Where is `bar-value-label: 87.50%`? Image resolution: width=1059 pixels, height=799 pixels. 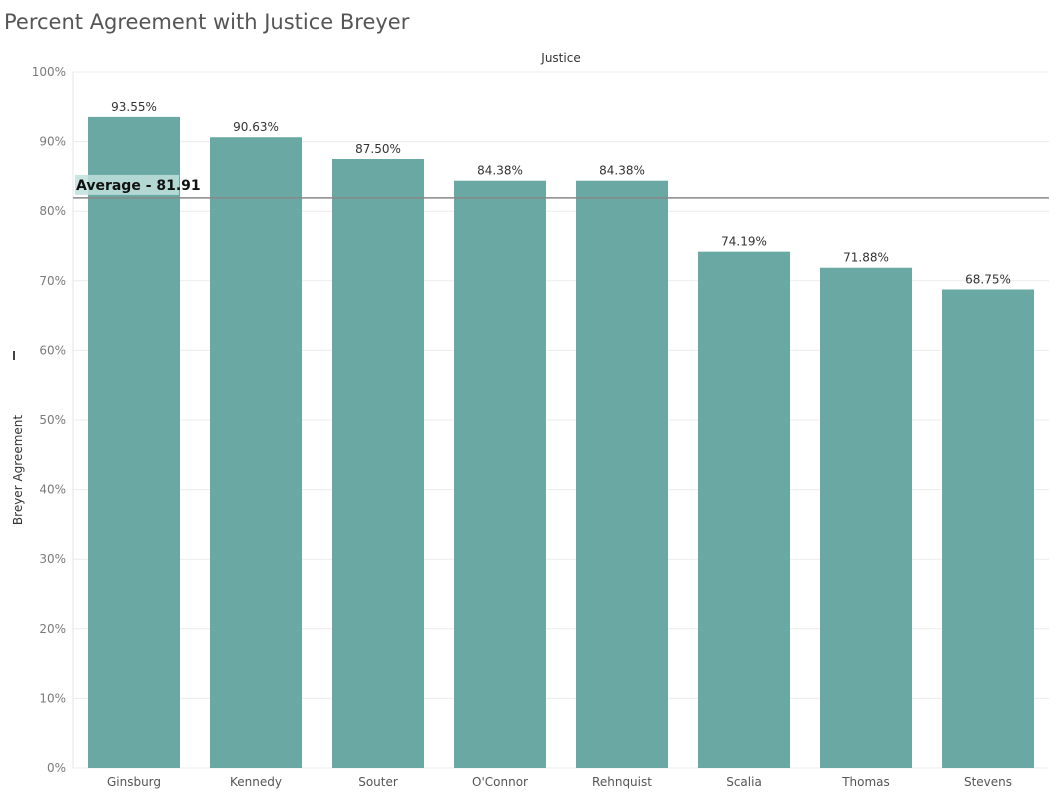
bar-value-label: 87.50% is located at coordinates (378, 149).